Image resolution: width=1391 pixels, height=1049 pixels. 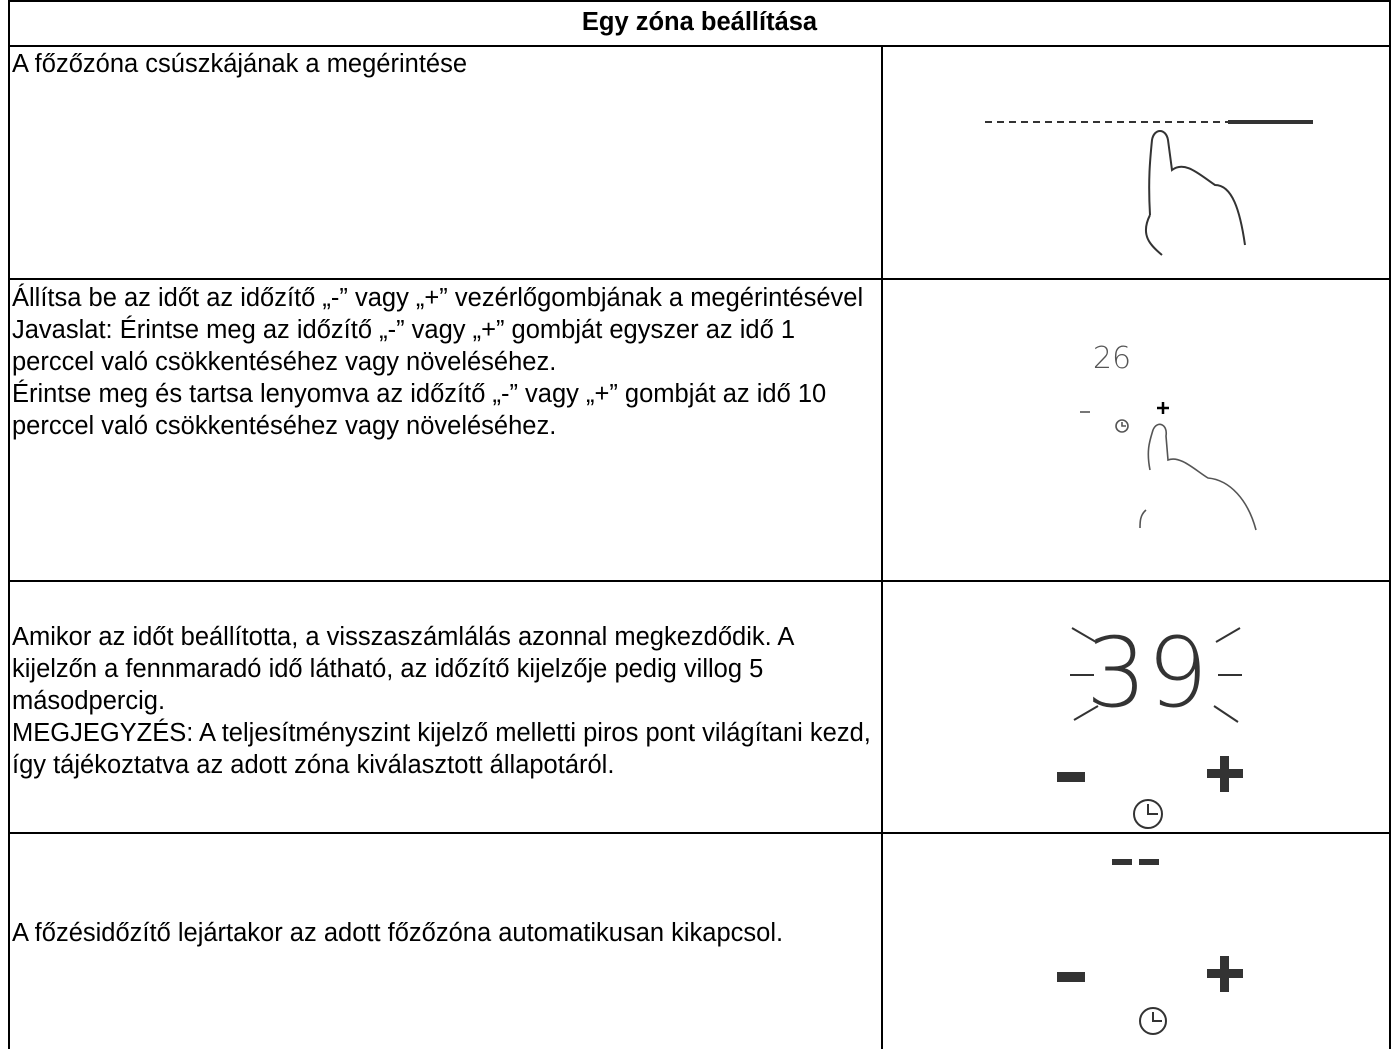 I want to click on row-text: A főzőzóna csúszkájának a megérintése, so click(x=445, y=64).